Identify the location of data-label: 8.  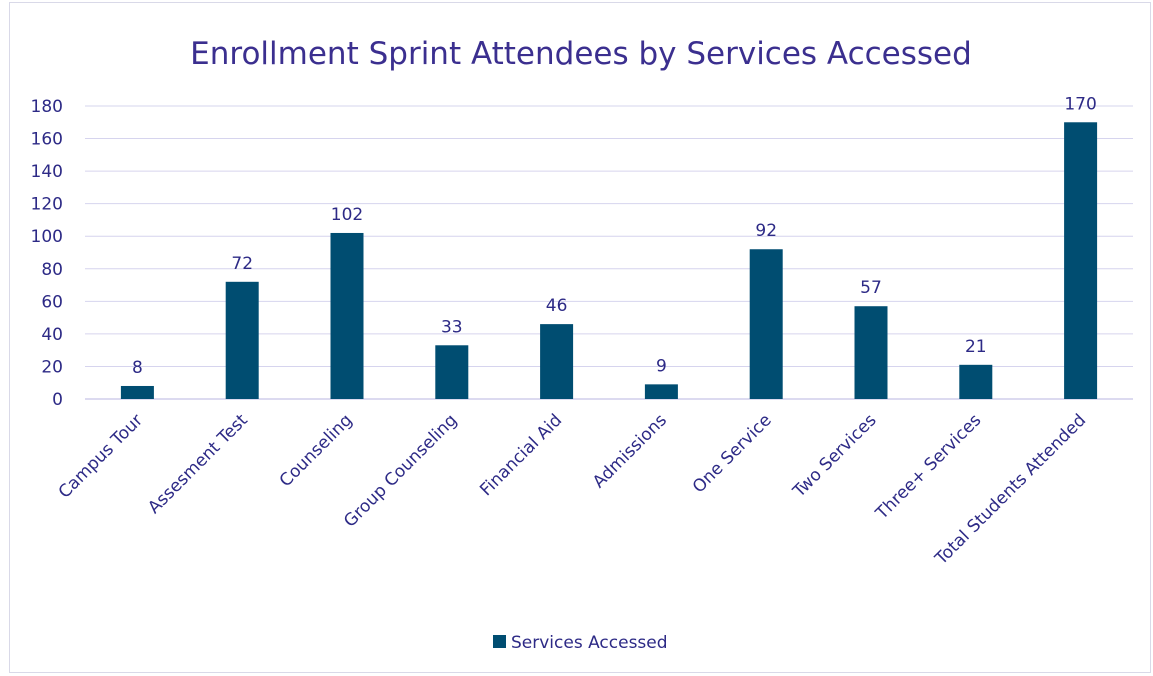
(137, 368).